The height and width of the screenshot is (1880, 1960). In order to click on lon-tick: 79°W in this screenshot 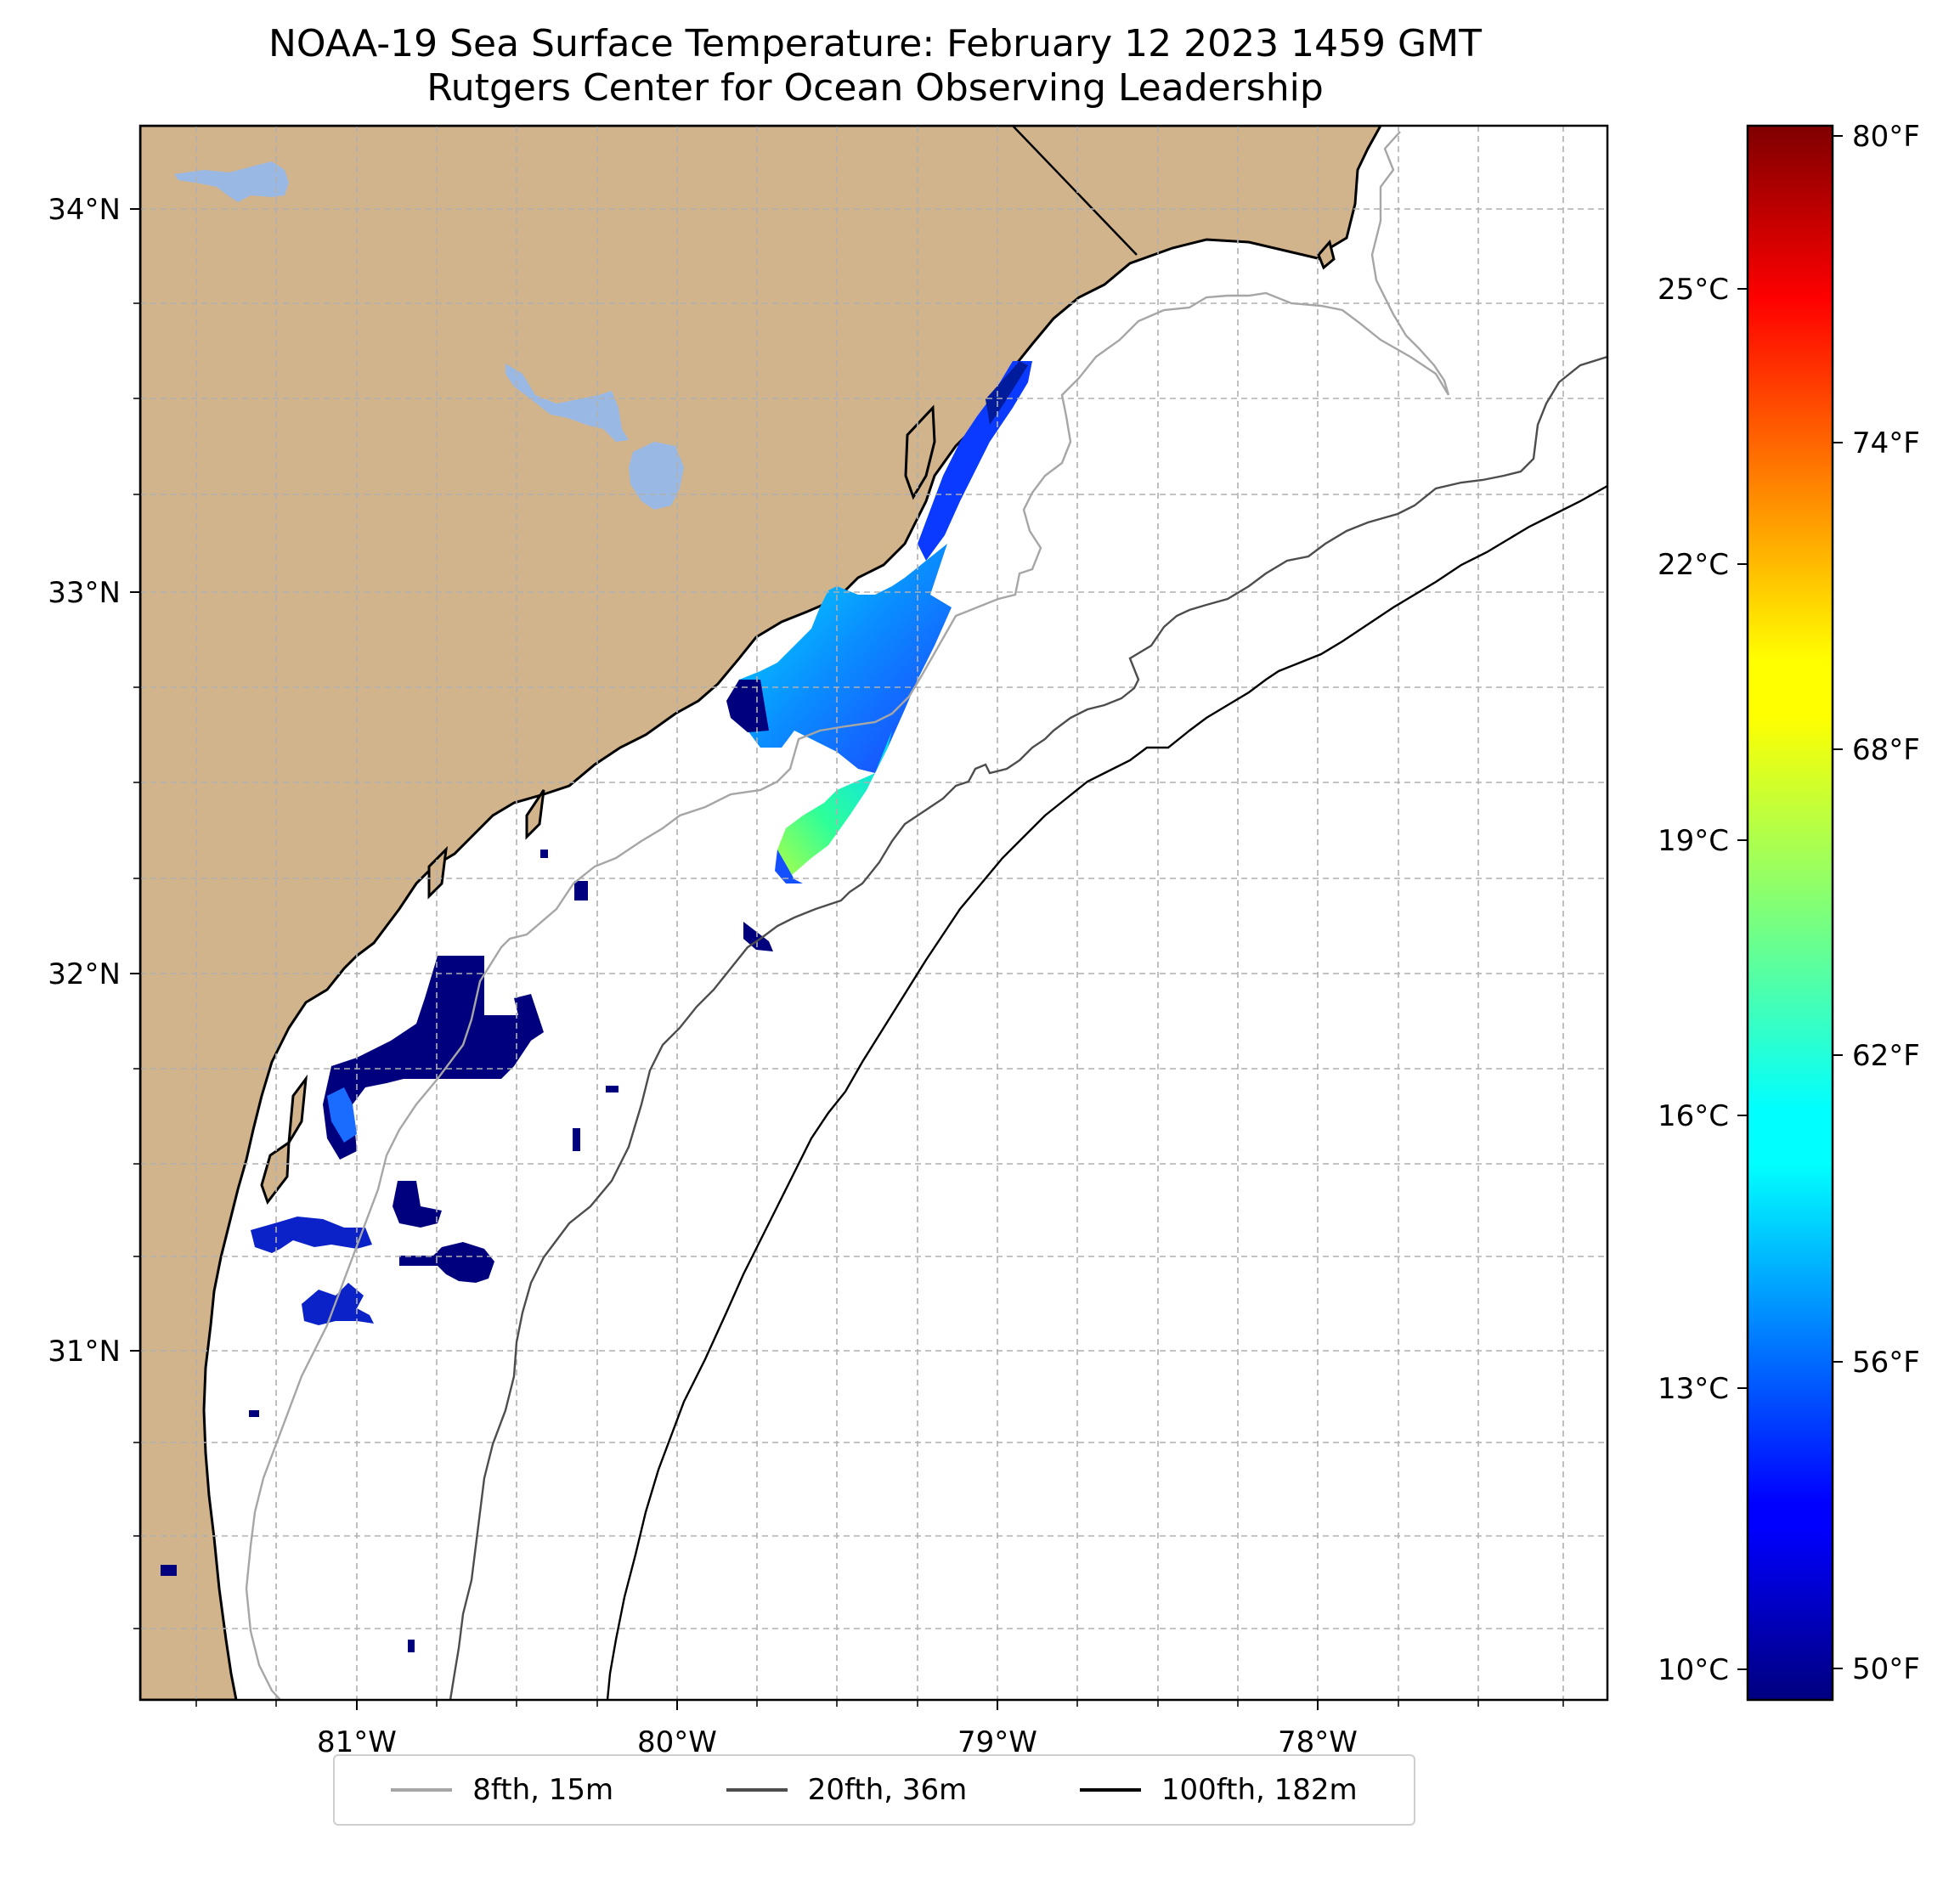, I will do `click(997, 1730)`.